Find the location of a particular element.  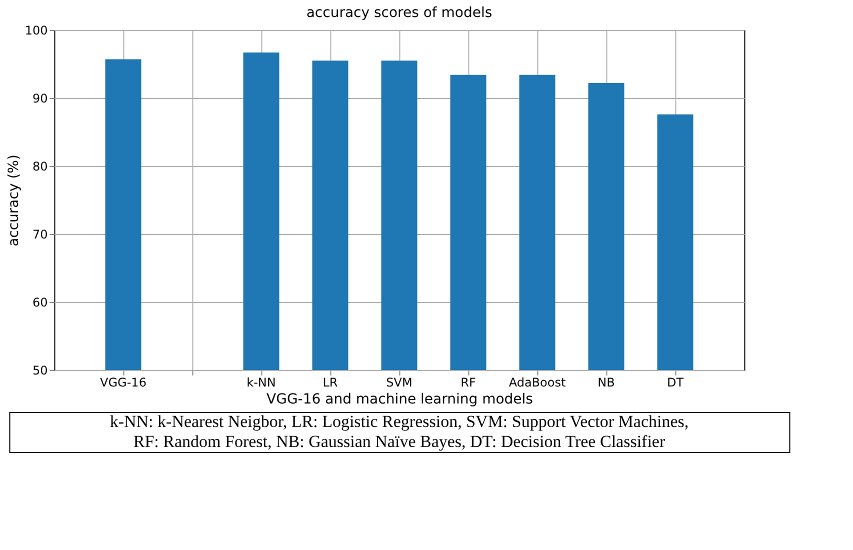

text: RF: Random Forest, NB: Gaussian Naïve Bayes, DT: Decision Tree Classifier is located at coordinates (399, 441).